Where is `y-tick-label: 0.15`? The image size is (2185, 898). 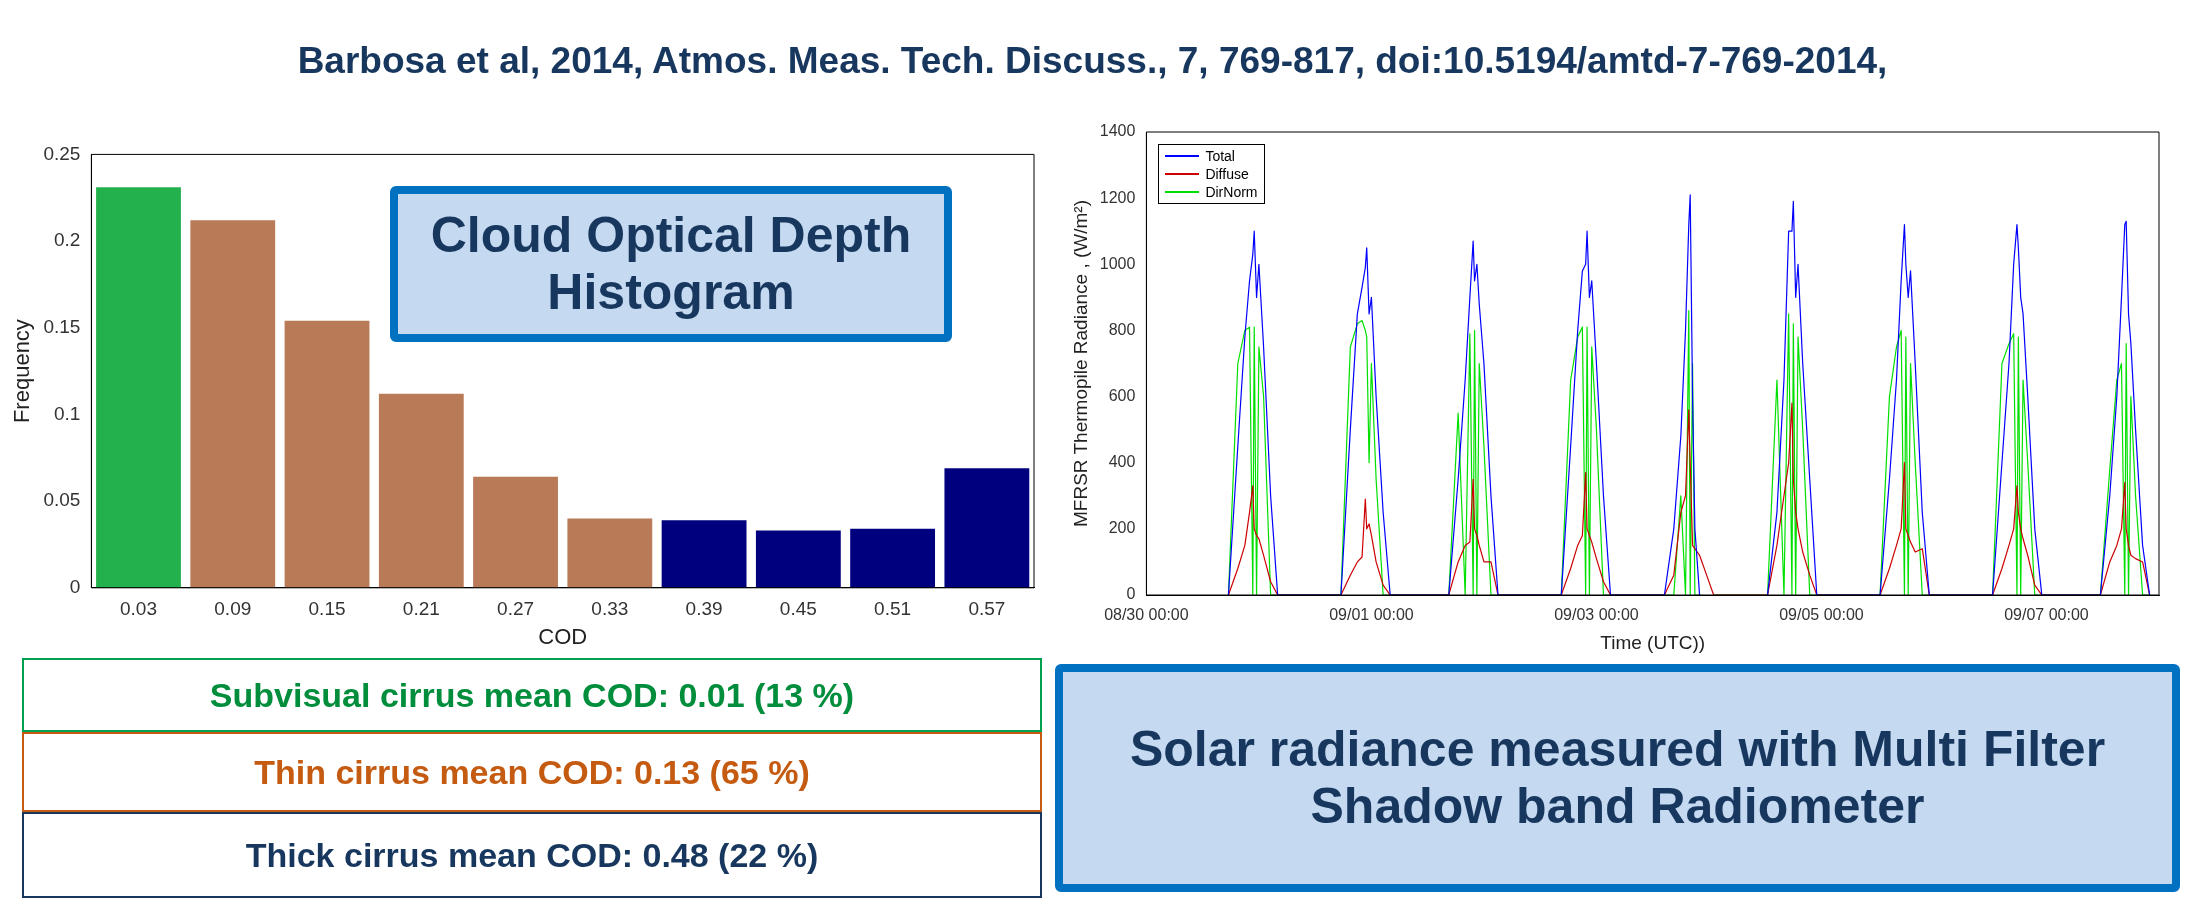
y-tick-label: 0.15 is located at coordinates (62, 326).